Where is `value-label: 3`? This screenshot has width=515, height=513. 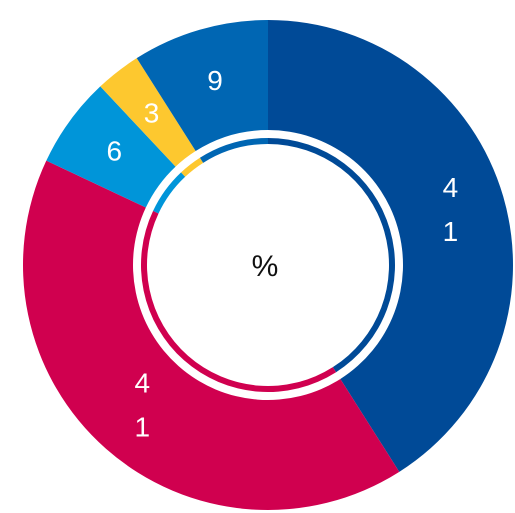 value-label: 3 is located at coordinates (152, 112).